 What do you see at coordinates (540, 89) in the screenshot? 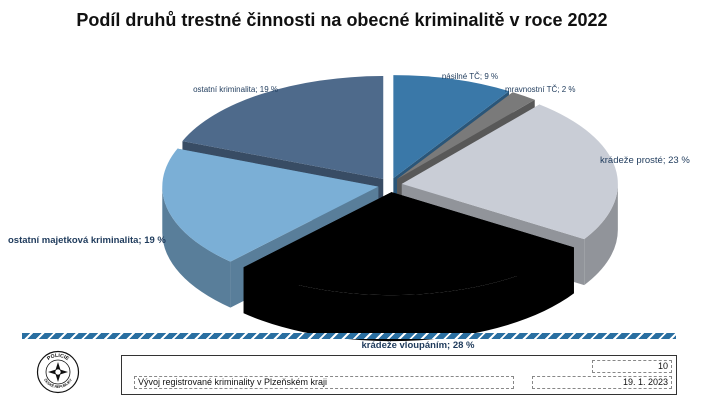
I see `slice-label-1: mravnostní TČ; 2 %` at bounding box center [540, 89].